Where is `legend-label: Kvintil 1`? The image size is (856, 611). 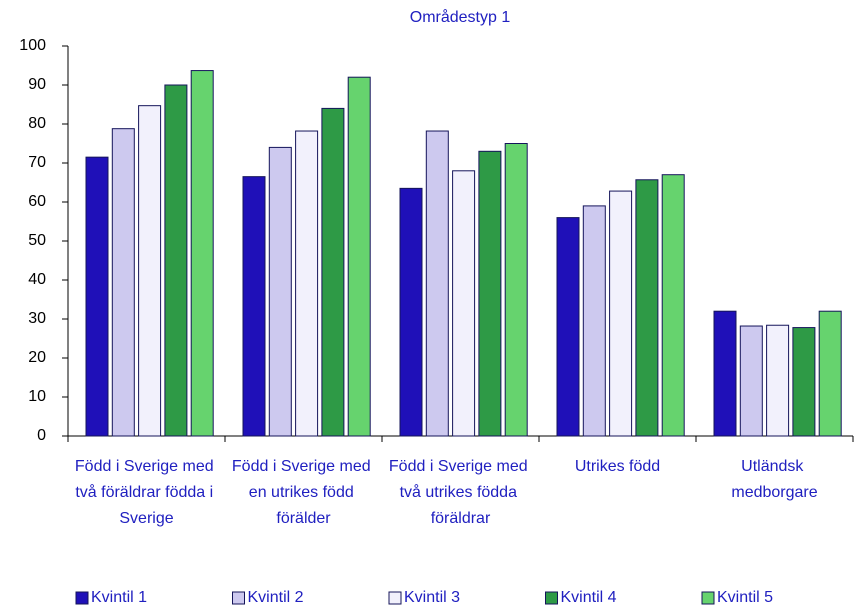 legend-label: Kvintil 1 is located at coordinates (119, 597).